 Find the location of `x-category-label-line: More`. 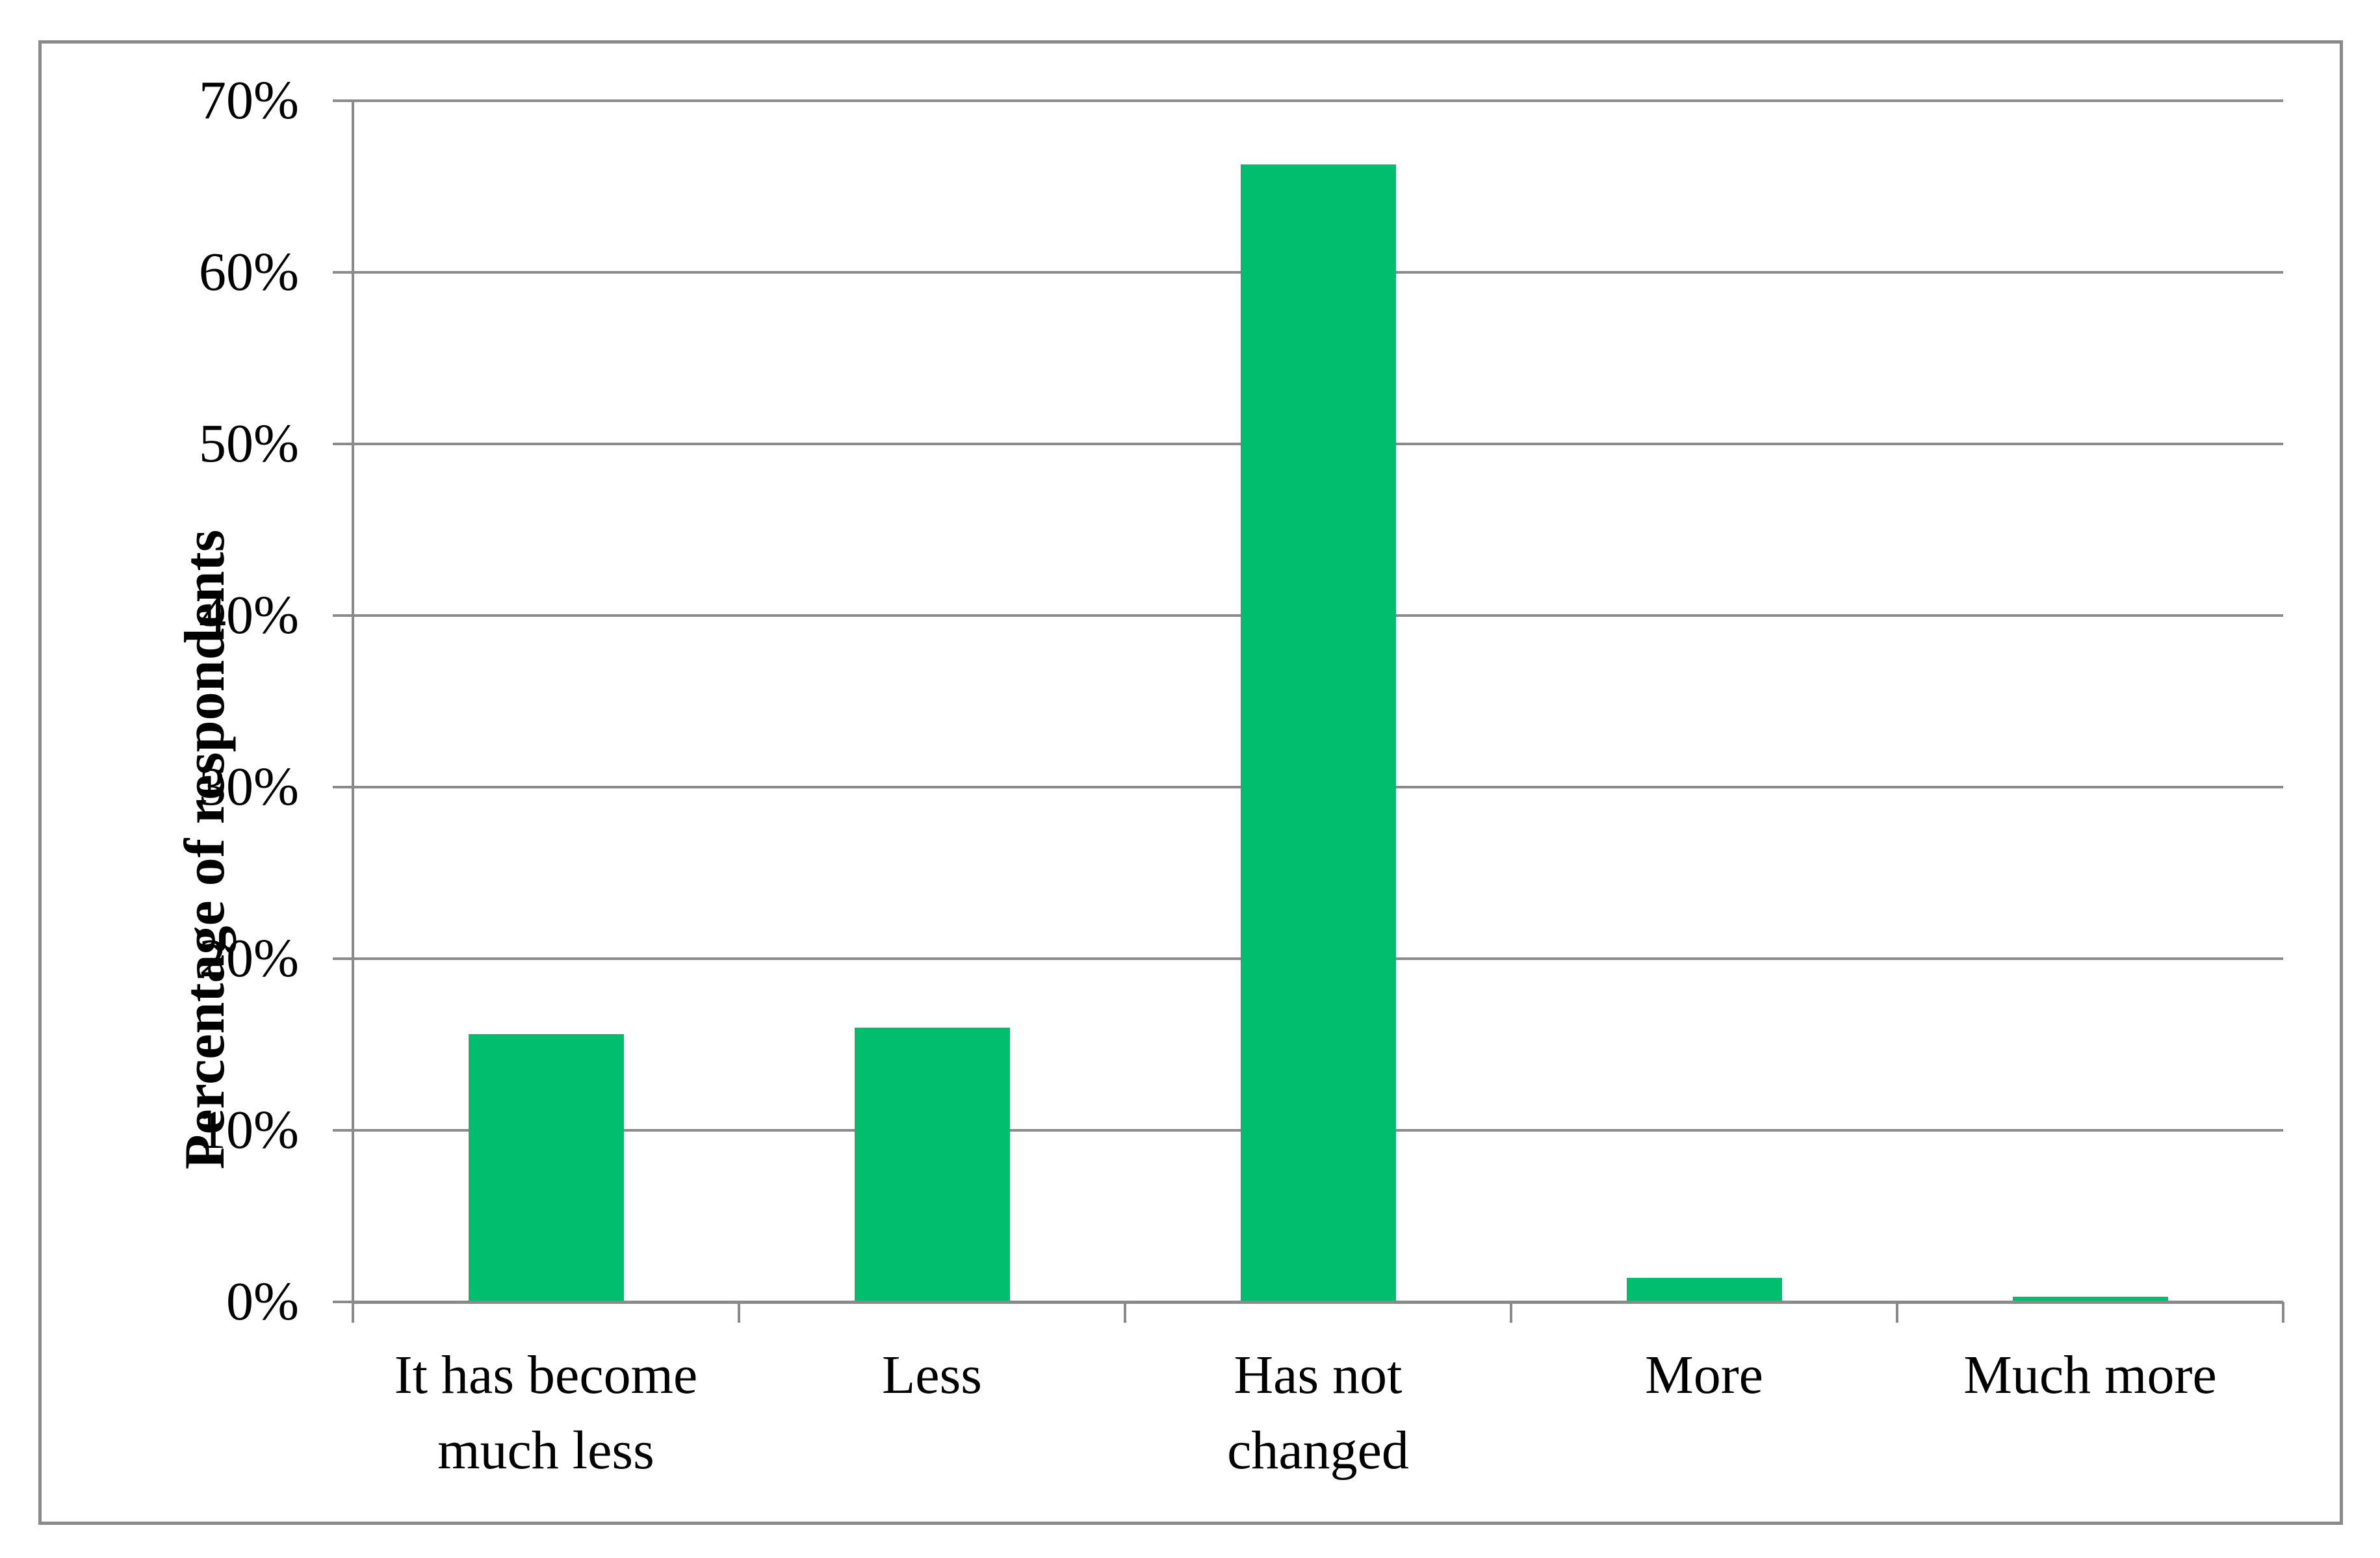

x-category-label-line: More is located at coordinates (1704, 1375).